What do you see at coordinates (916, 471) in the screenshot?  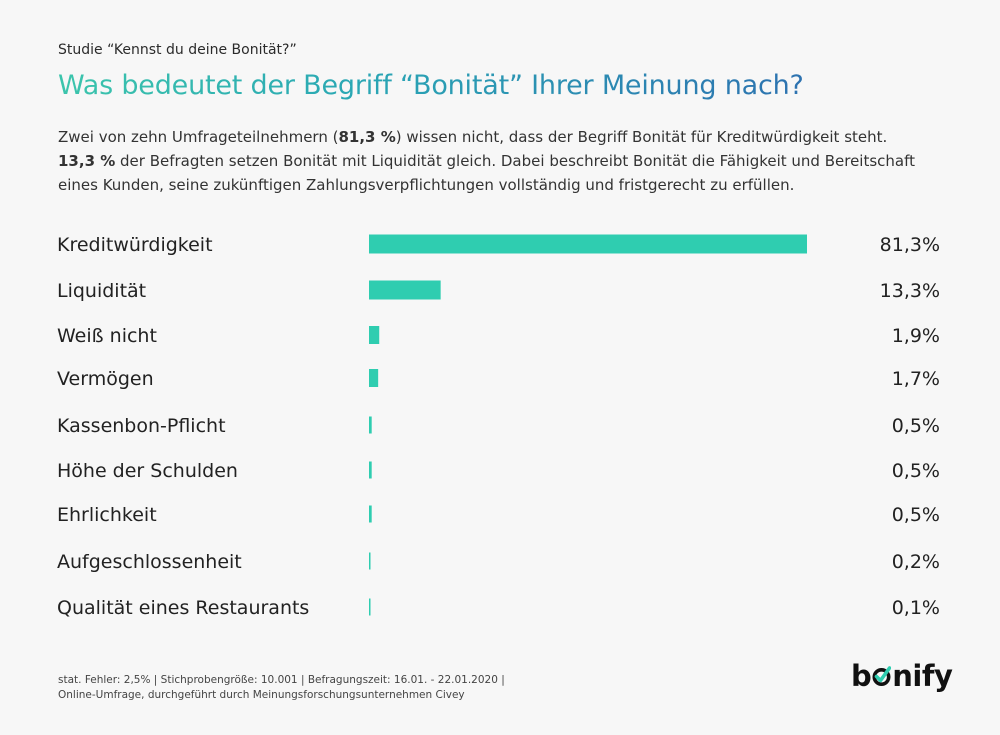 I see `value-label-hohe-der-schulden: 0,5%` at bounding box center [916, 471].